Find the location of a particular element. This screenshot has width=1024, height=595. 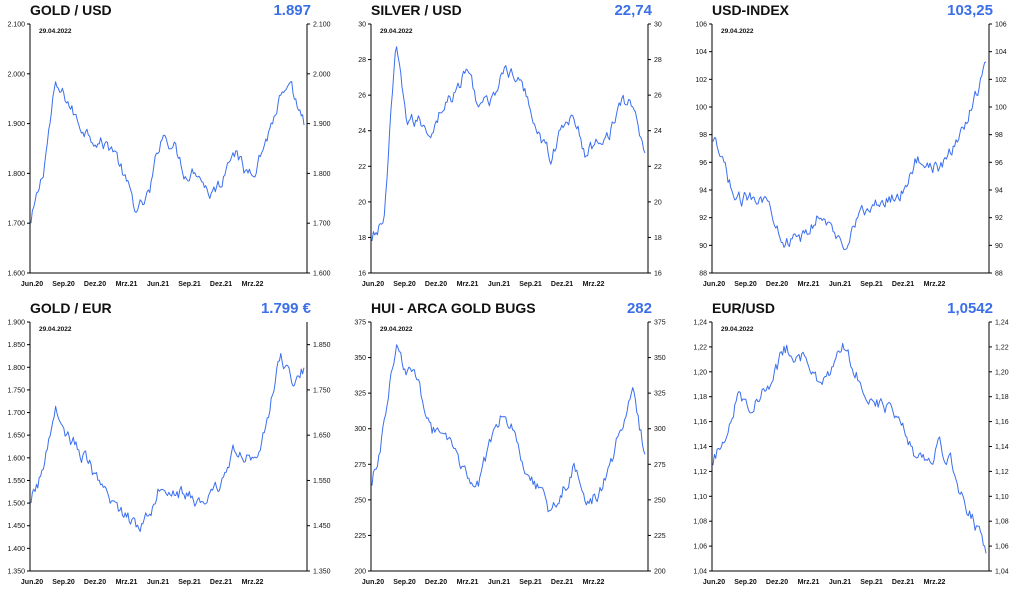

y-tick-label-left: 98 is located at coordinates (703, 135).